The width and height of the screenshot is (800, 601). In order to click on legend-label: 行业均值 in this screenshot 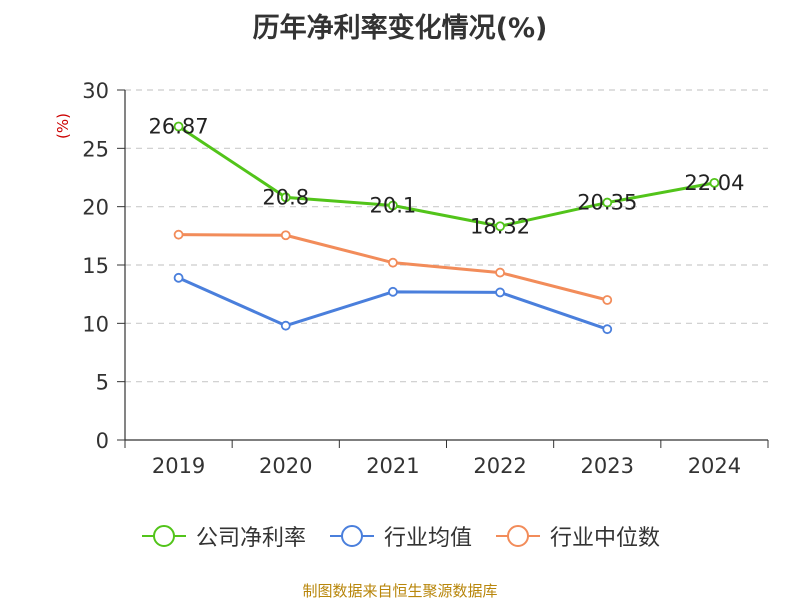, I will do `click(427, 538)`.